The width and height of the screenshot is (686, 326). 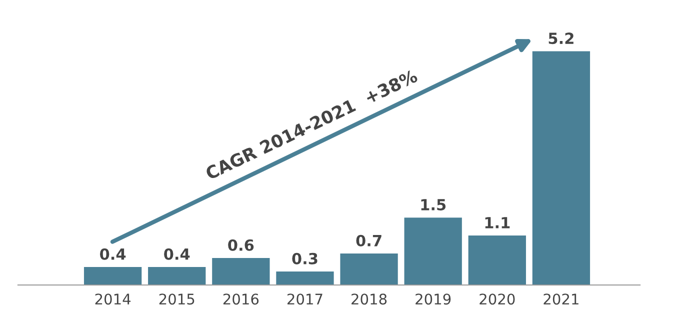 What do you see at coordinates (433, 299) in the screenshot?
I see `x-tick-label: 2019` at bounding box center [433, 299].